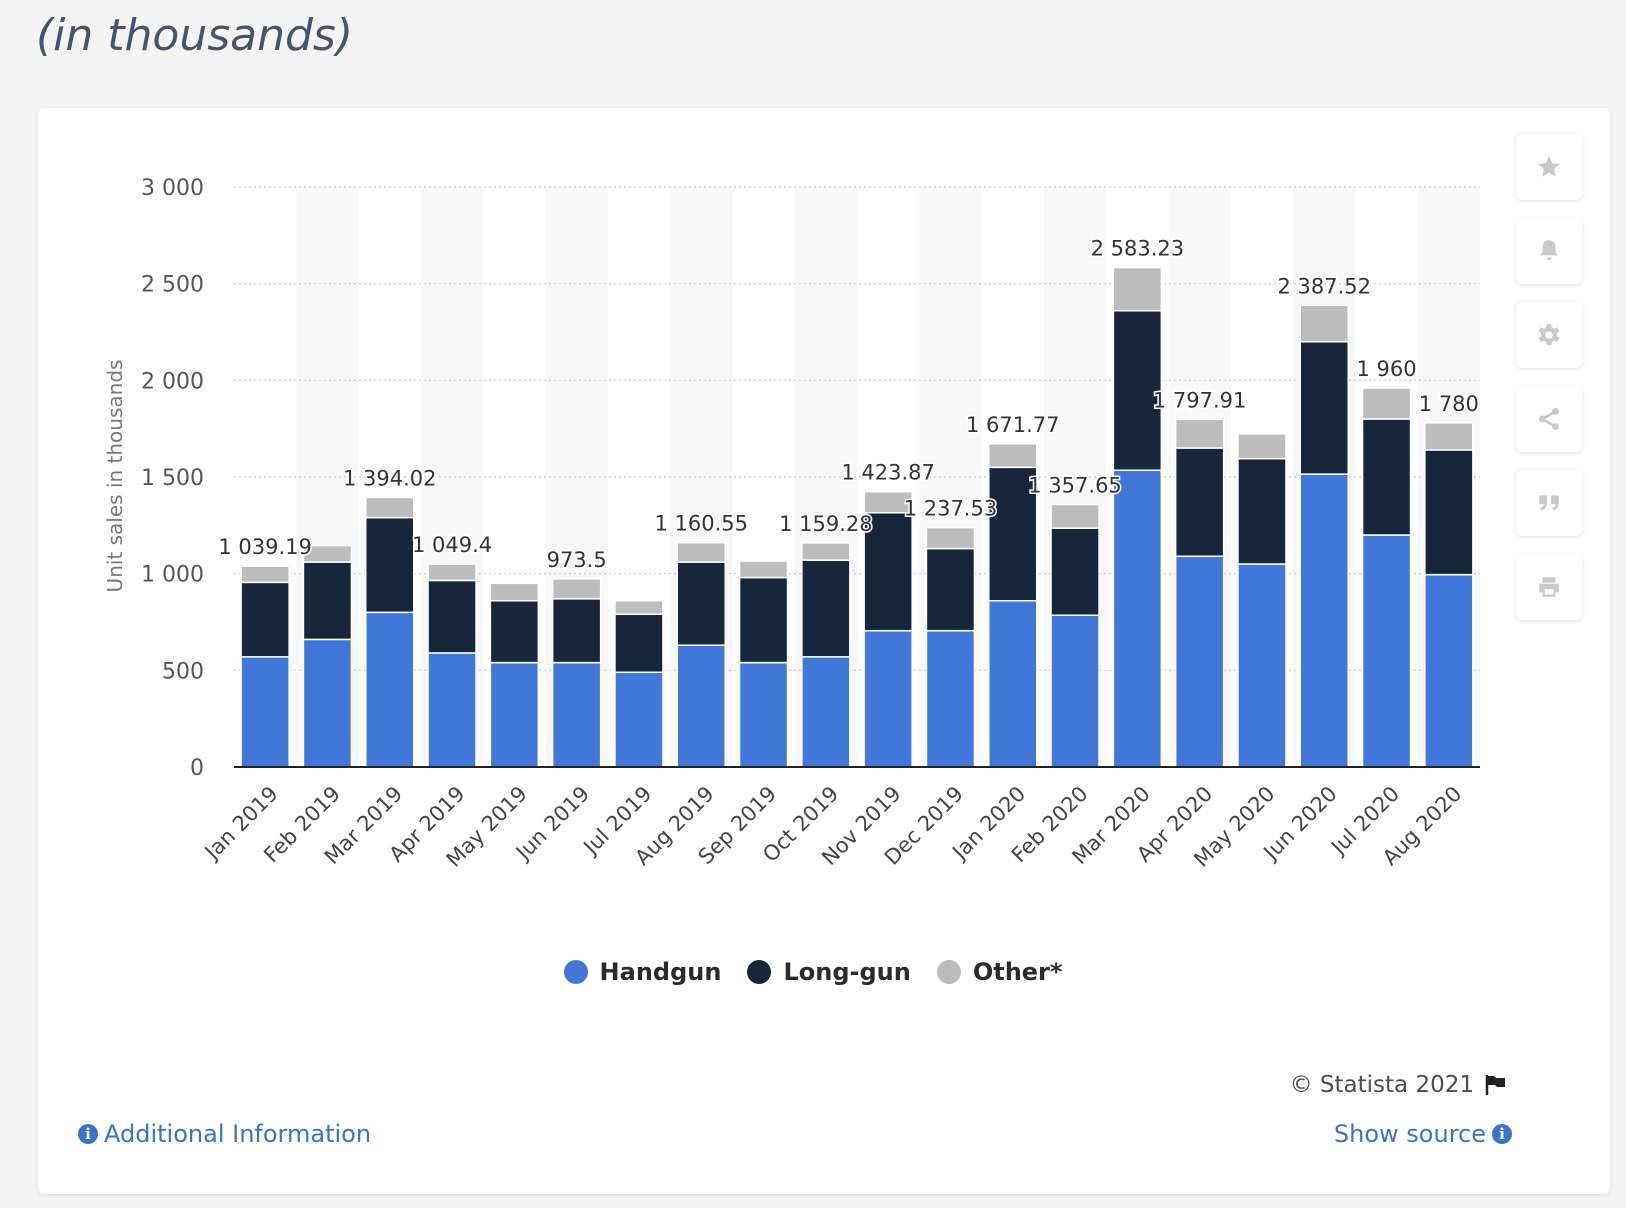 The height and width of the screenshot is (1208, 1626). What do you see at coordinates (238, 1134) in the screenshot?
I see `additional-information-label: Additional Information` at bounding box center [238, 1134].